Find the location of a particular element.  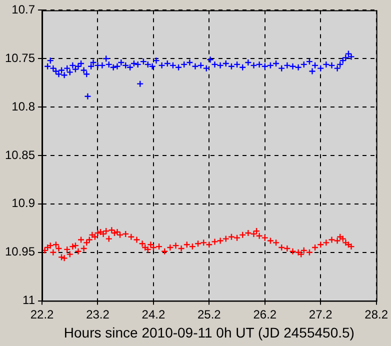

x-tick-label: 22.2 is located at coordinates (42, 314).